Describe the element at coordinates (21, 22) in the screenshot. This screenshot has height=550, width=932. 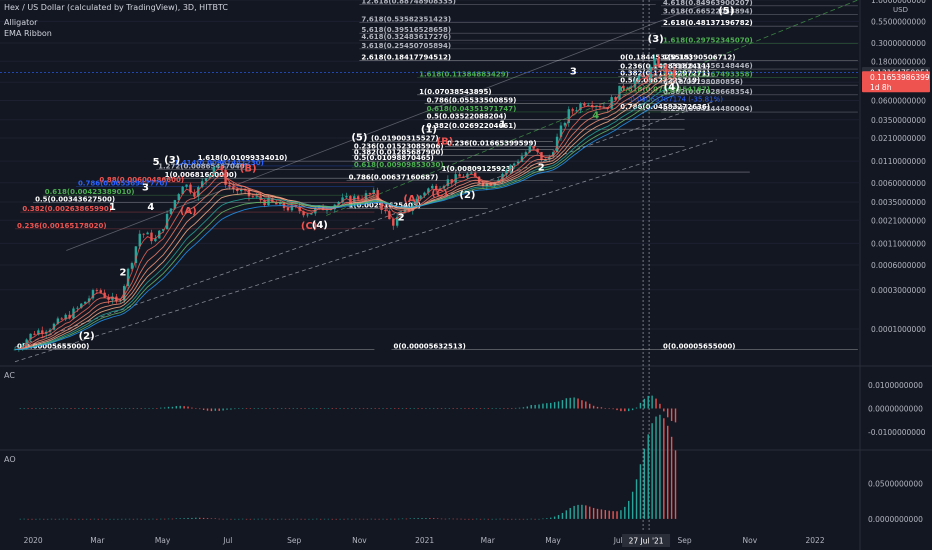
I see `indicator-alligator-label: Alligator` at that location.